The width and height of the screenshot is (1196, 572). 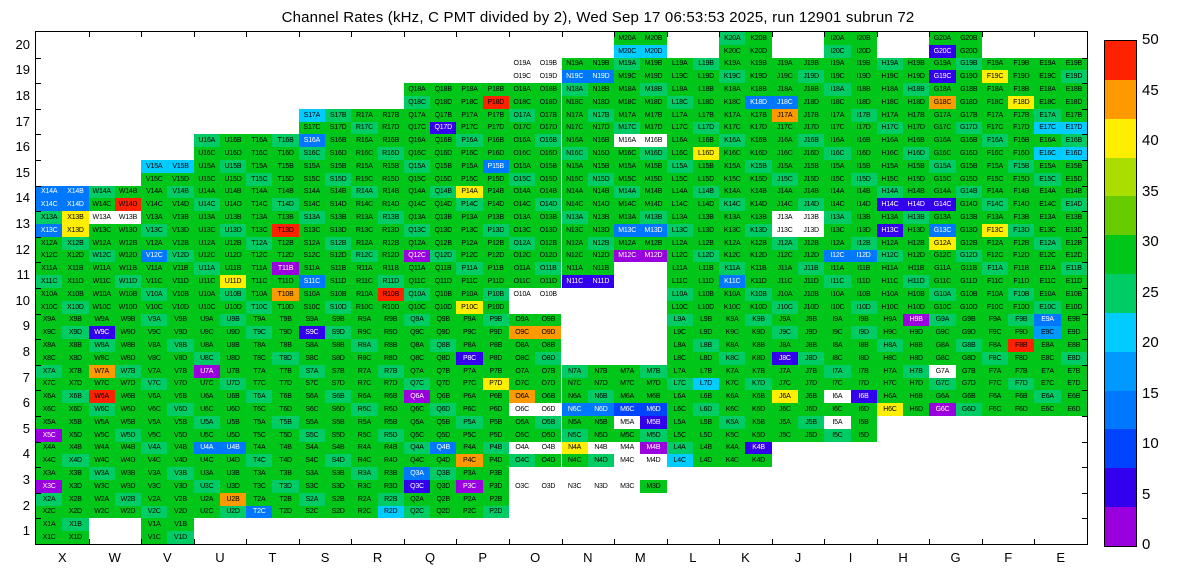 What do you see at coordinates (890, 256) in the screenshot?
I see `heatmap-cell: H12C` at bounding box center [890, 256].